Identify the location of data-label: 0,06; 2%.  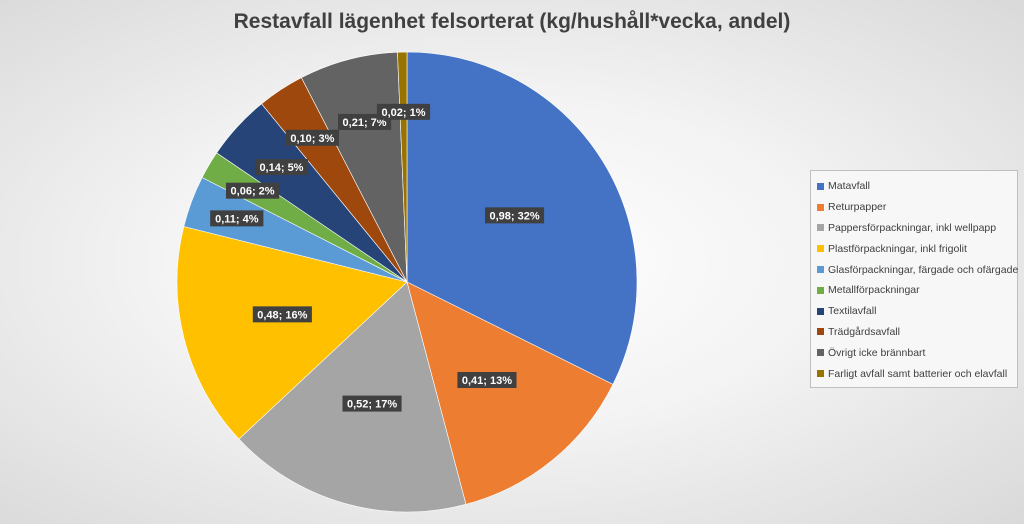
(252, 190).